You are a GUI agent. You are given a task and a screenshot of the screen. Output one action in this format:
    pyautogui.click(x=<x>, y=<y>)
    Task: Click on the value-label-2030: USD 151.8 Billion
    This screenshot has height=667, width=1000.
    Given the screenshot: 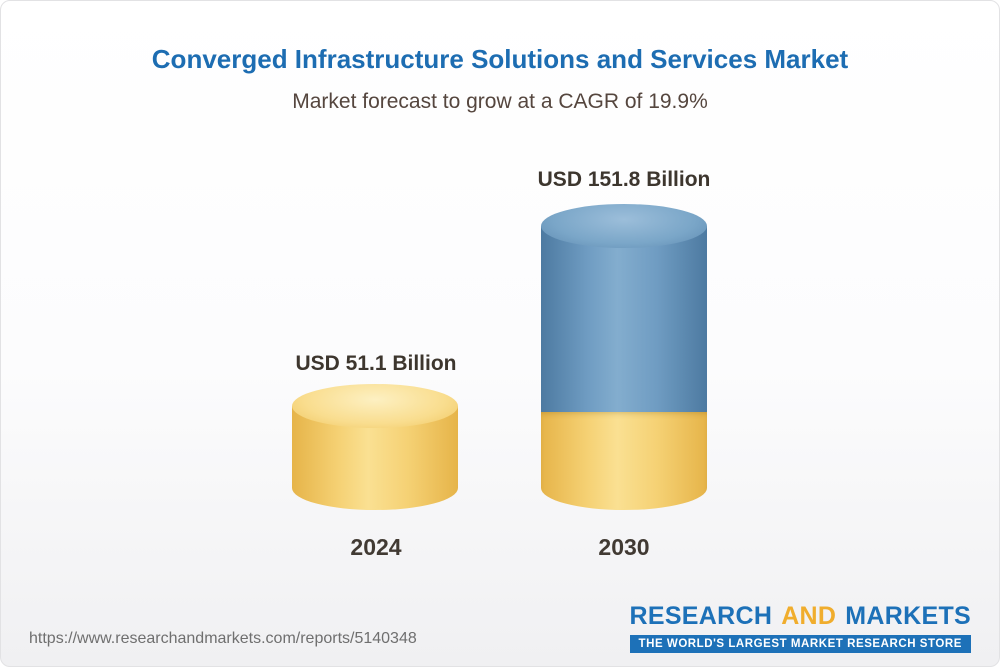 What is the action you would take?
    pyautogui.click(x=624, y=179)
    